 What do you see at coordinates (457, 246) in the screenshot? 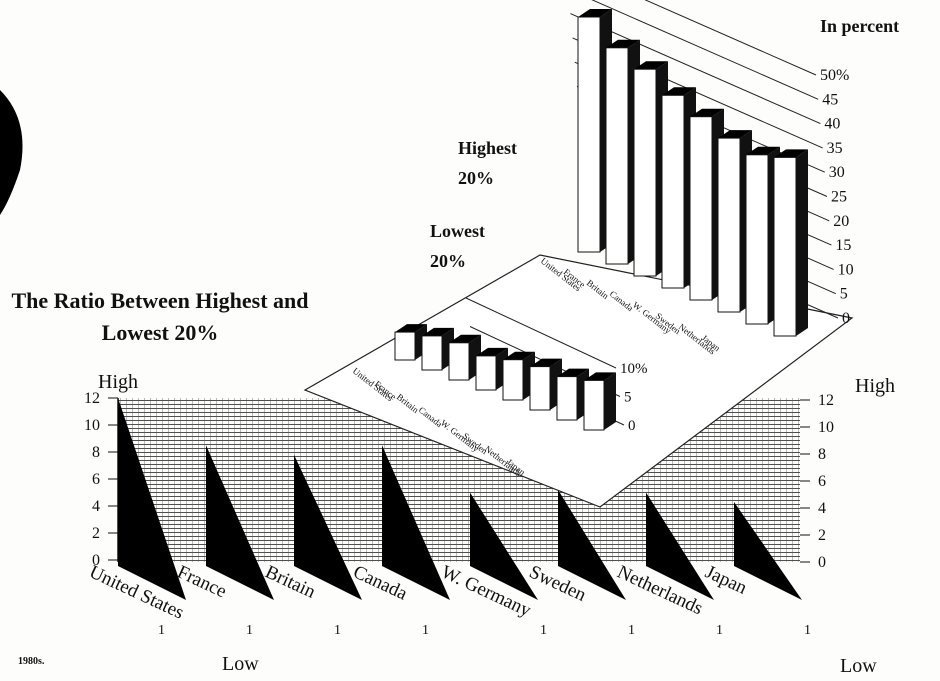
I see `series-label: Lowest 20%` at bounding box center [457, 246].